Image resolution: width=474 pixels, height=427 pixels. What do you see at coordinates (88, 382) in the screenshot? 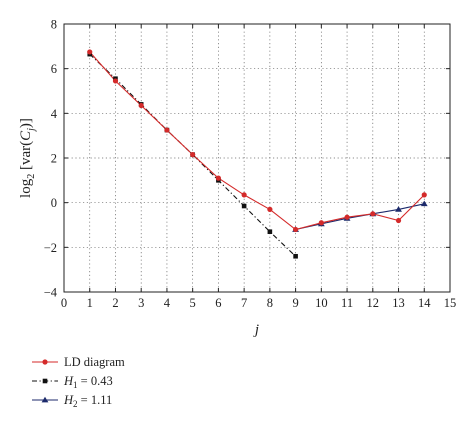
I see `legend-label-h1: H1 = 0.43` at bounding box center [88, 382].